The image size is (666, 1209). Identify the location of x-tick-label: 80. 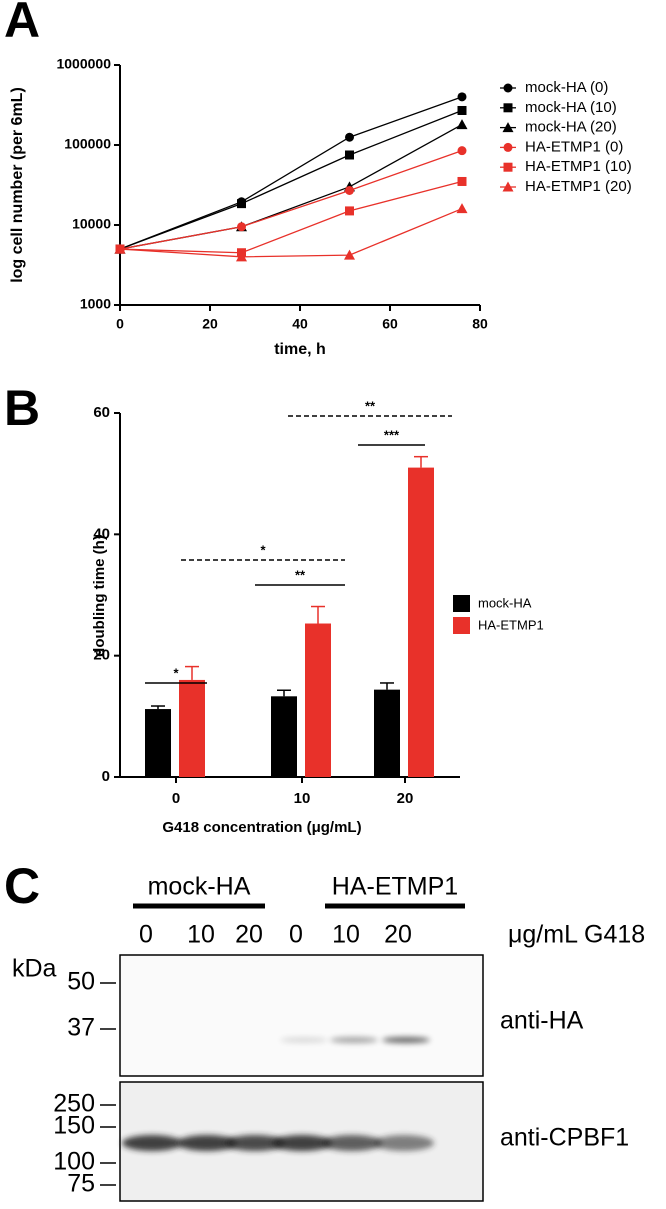
(480, 324).